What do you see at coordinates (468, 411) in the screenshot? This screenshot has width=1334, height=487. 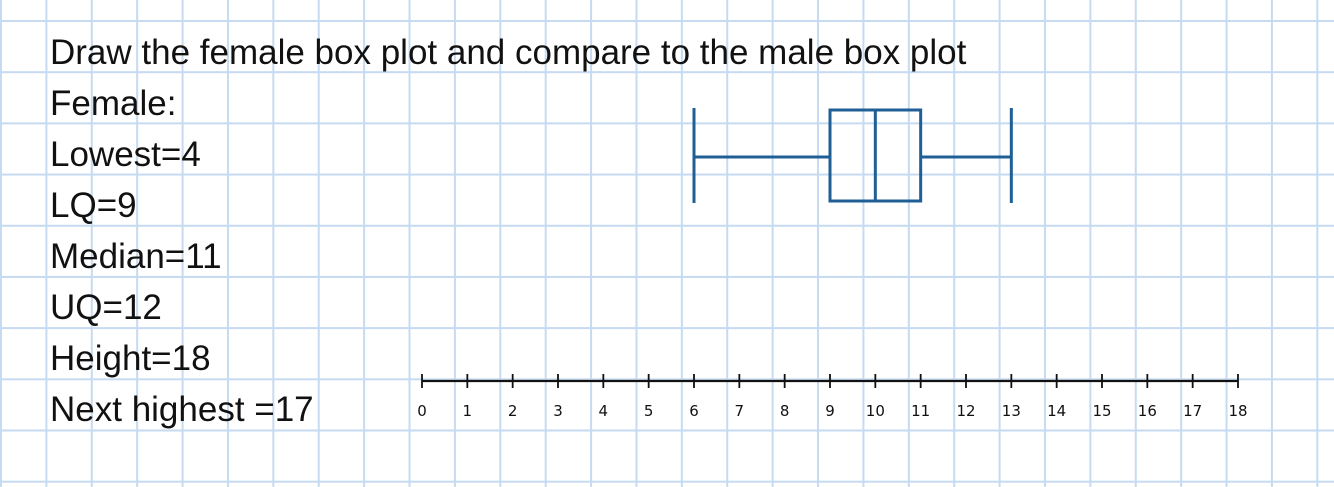 I see `tick-label: 1` at bounding box center [468, 411].